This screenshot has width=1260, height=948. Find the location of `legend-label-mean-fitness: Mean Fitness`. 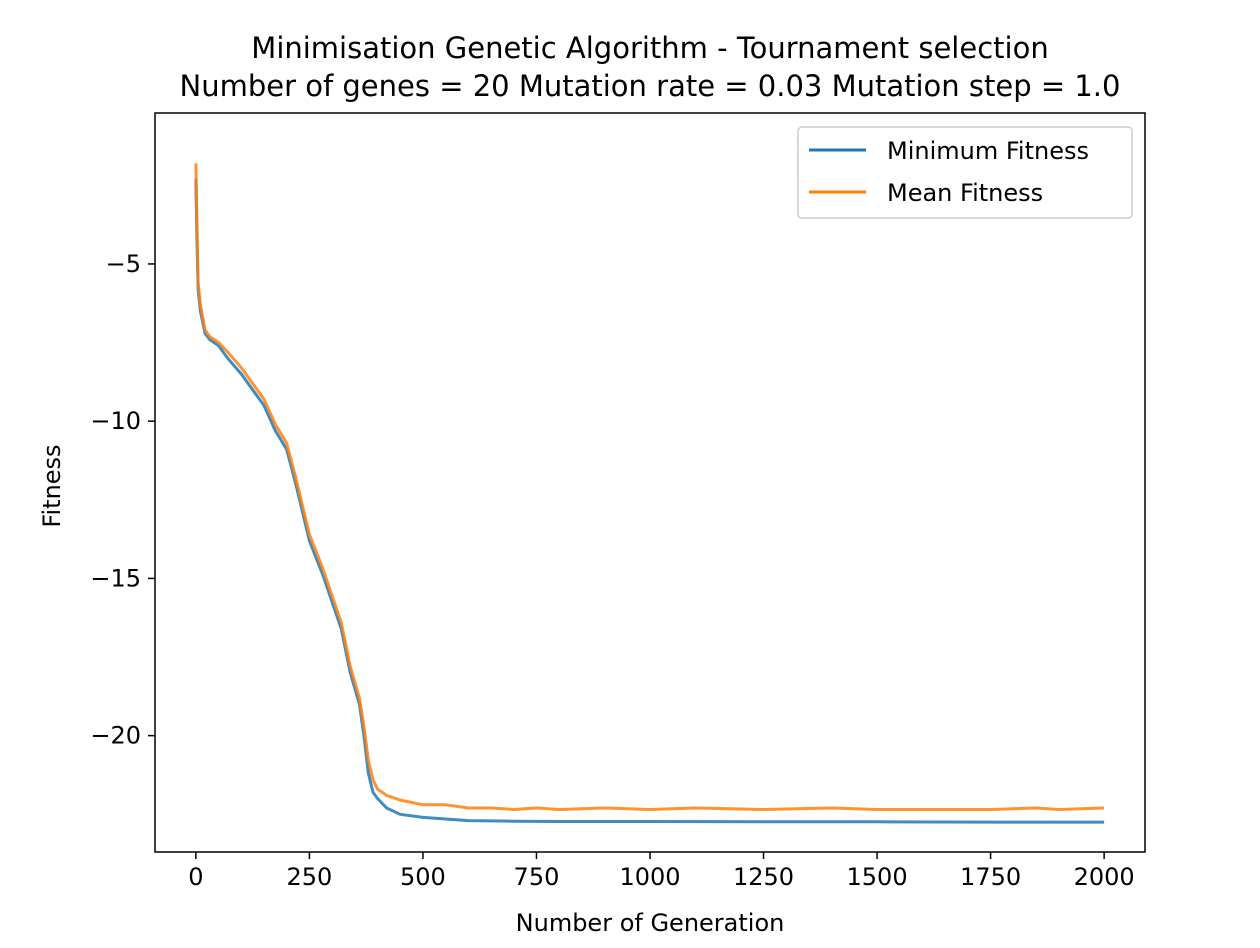

legend-label-mean-fitness: Mean Fitness is located at coordinates (965, 193).